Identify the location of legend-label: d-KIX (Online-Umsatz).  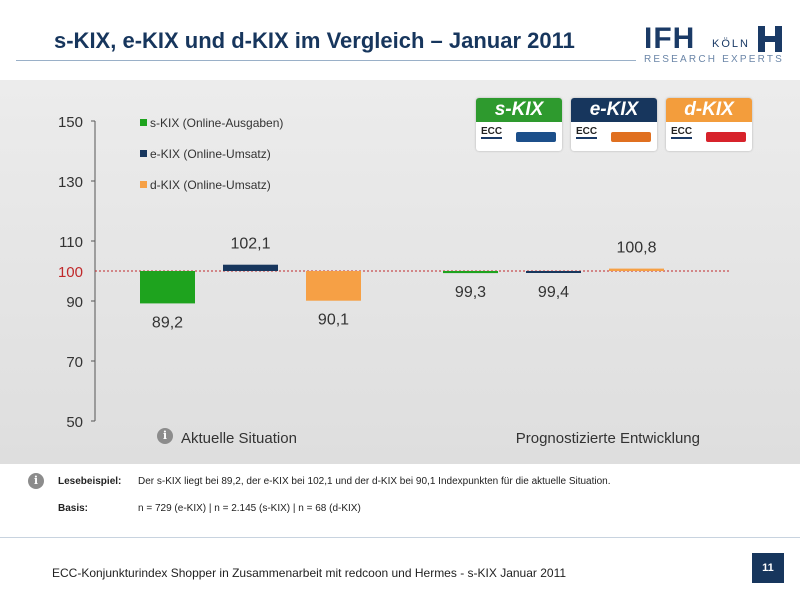
(210, 185).